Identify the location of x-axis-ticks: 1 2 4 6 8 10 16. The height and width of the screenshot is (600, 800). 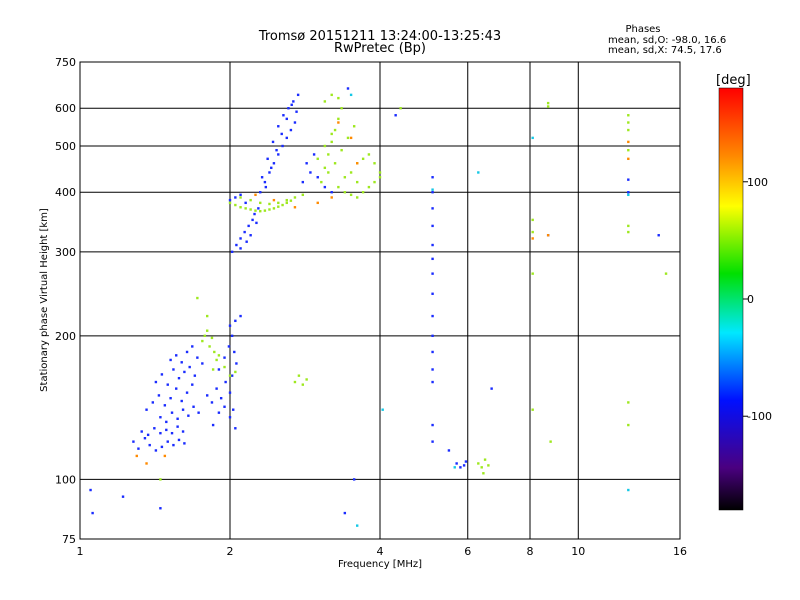
(382, 551).